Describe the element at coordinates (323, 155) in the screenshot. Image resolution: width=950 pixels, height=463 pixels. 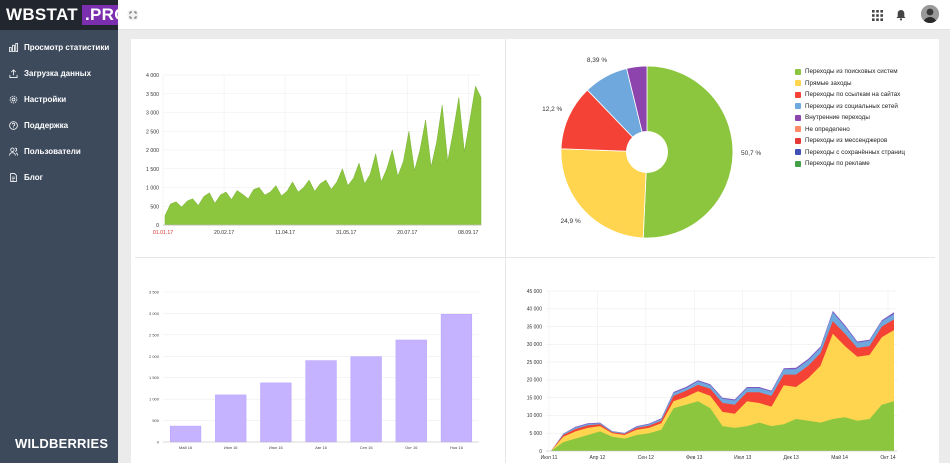
I see `visits-area` at that location.